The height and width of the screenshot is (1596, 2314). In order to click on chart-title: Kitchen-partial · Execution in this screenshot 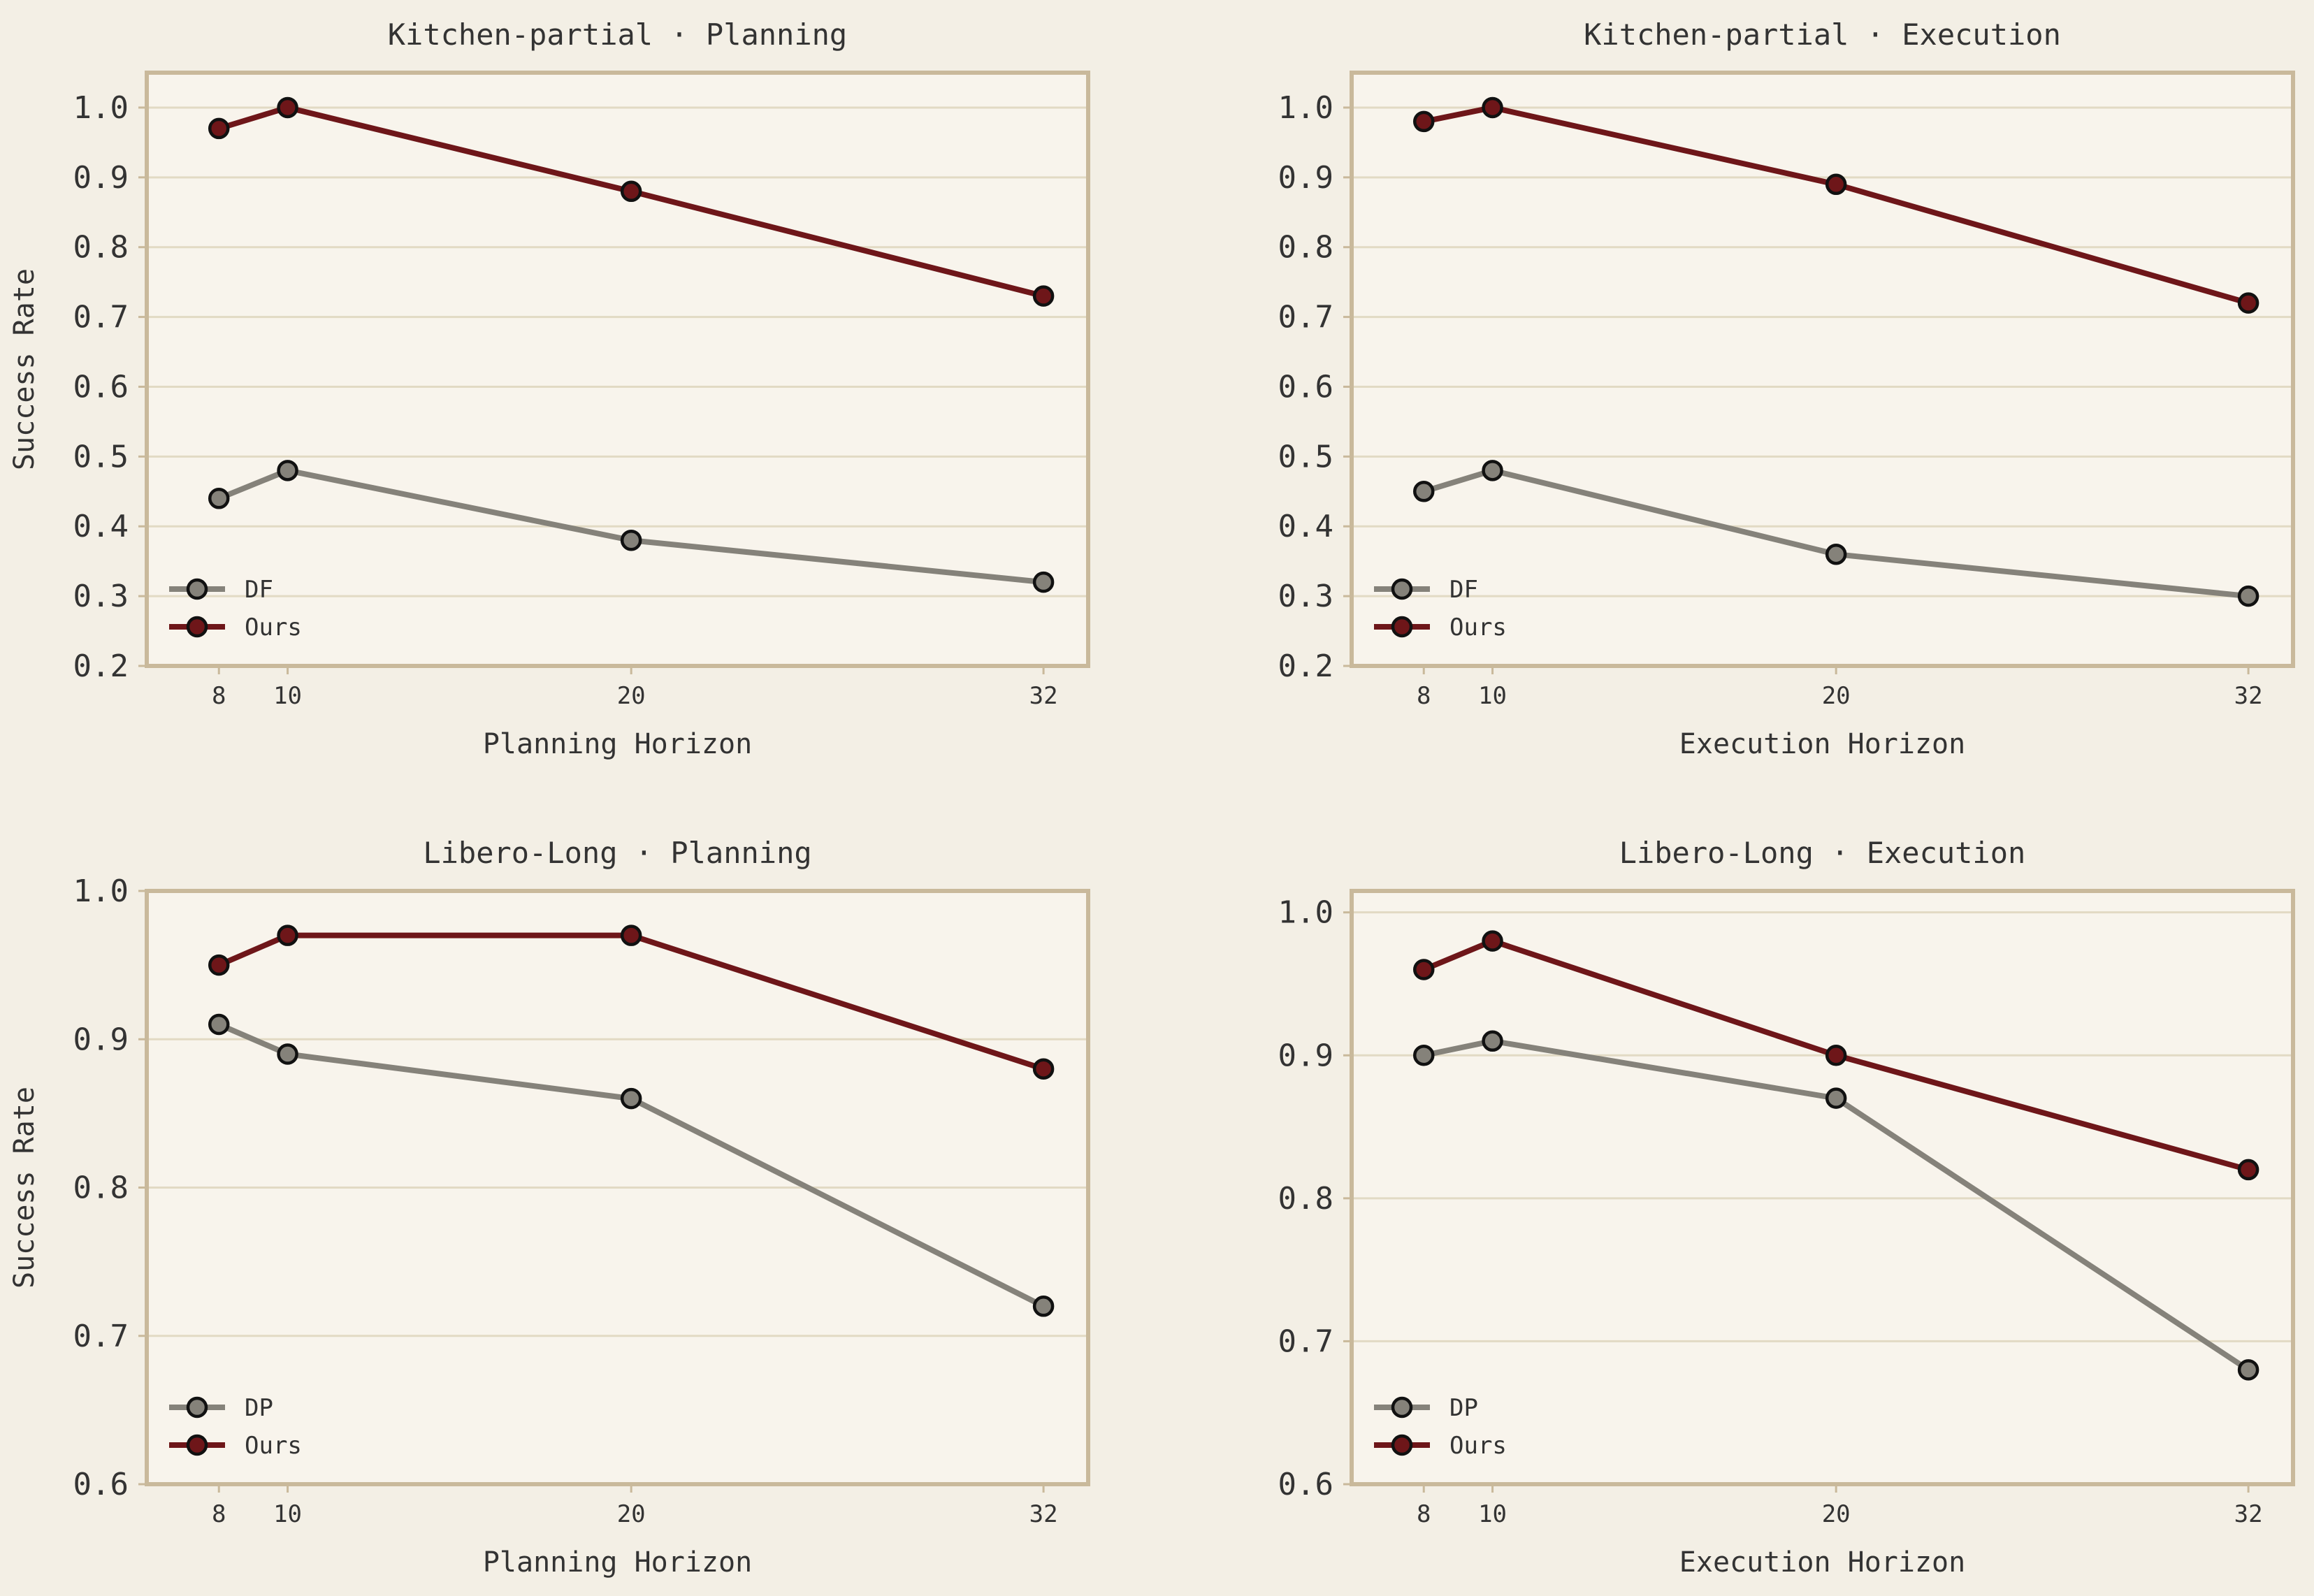, I will do `click(1822, 34)`.